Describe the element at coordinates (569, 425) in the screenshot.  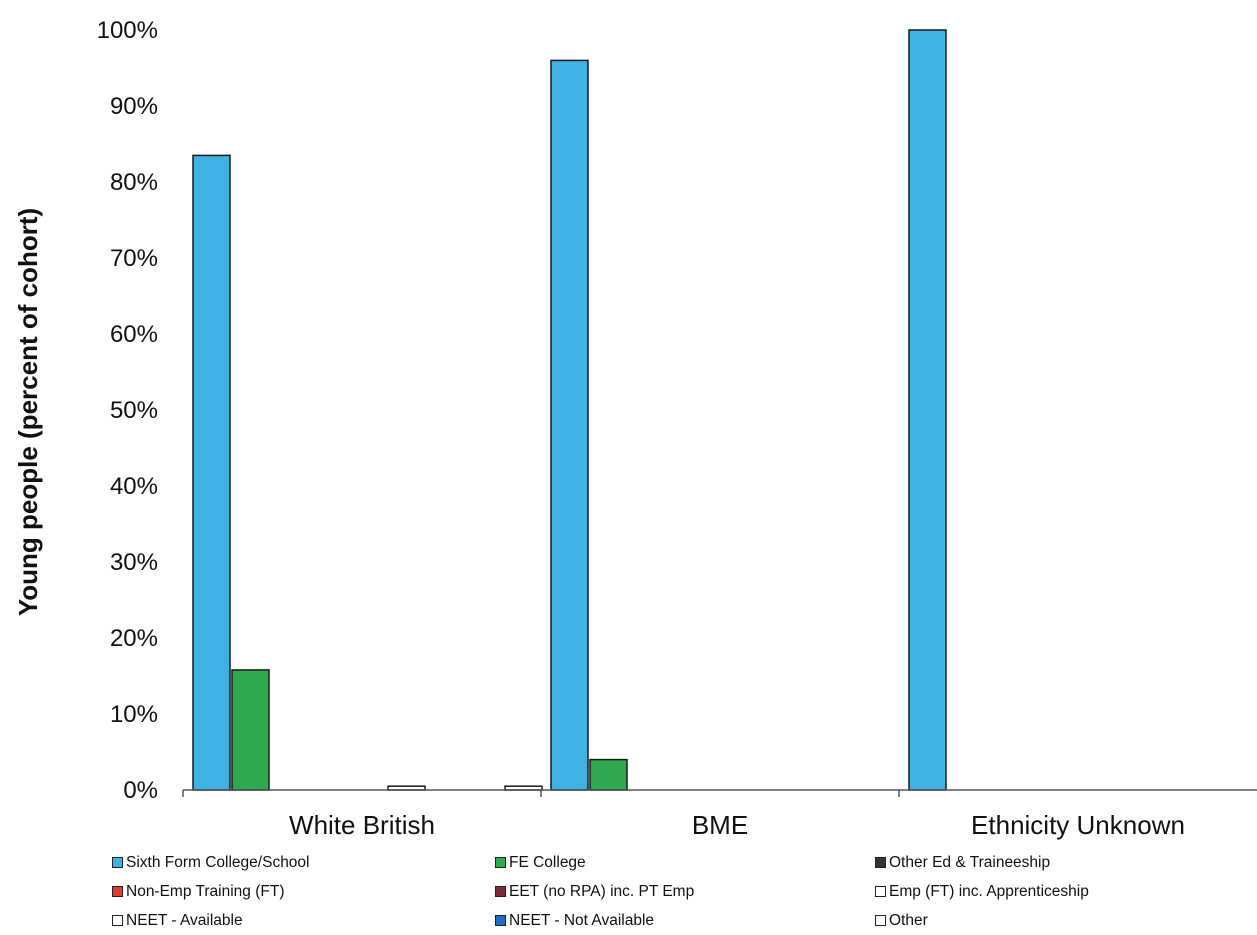
I see `bar-sixth-form-college-school-bme` at that location.